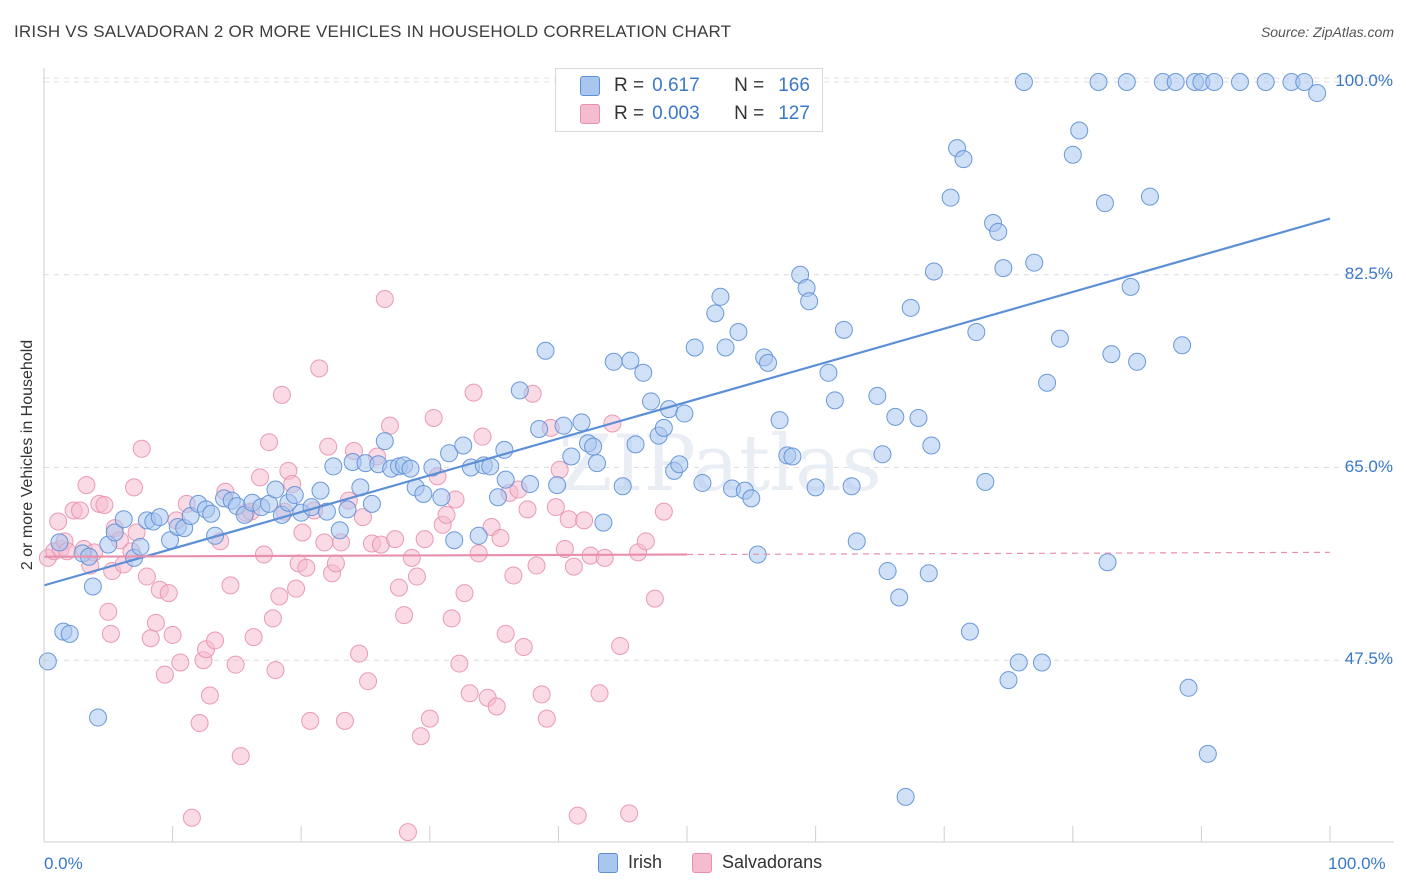 The image size is (1406, 892). Describe the element at coordinates (695, 86) in the screenshot. I see `legend-row-irish: R = 0.617 N = 166` at that location.